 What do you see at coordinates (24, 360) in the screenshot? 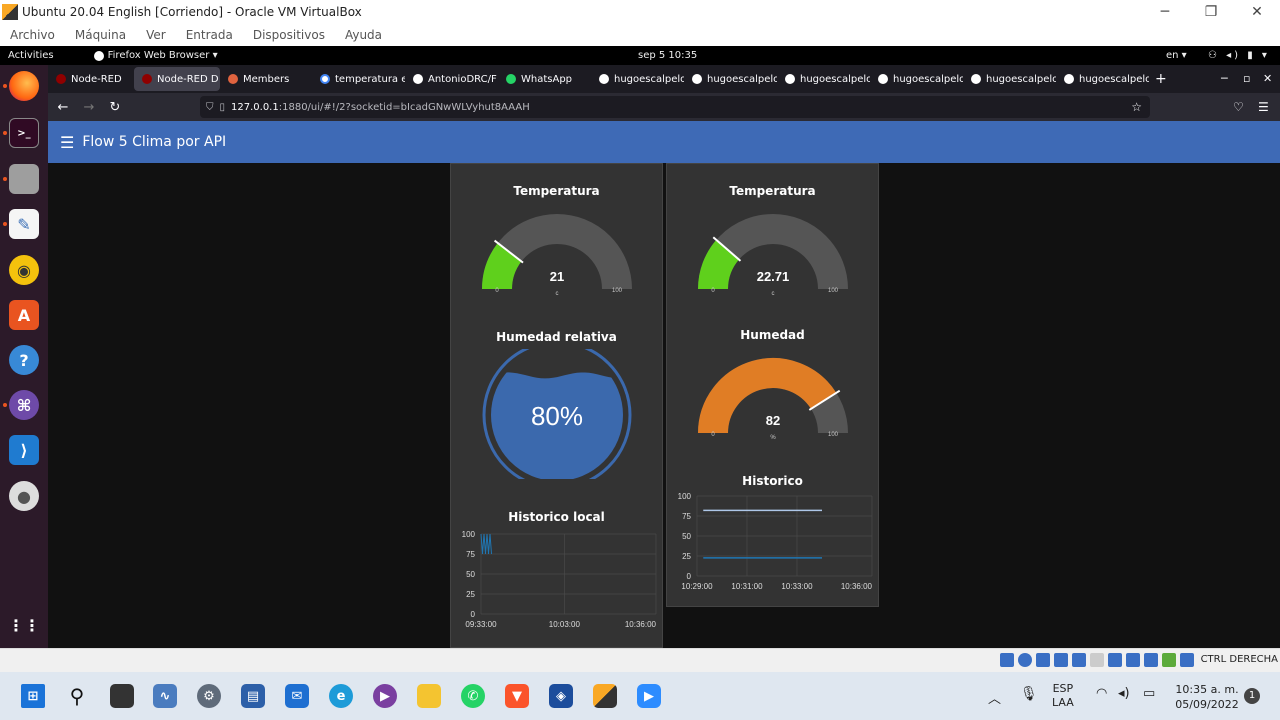
I see `help-icon: ?` at bounding box center [24, 360].